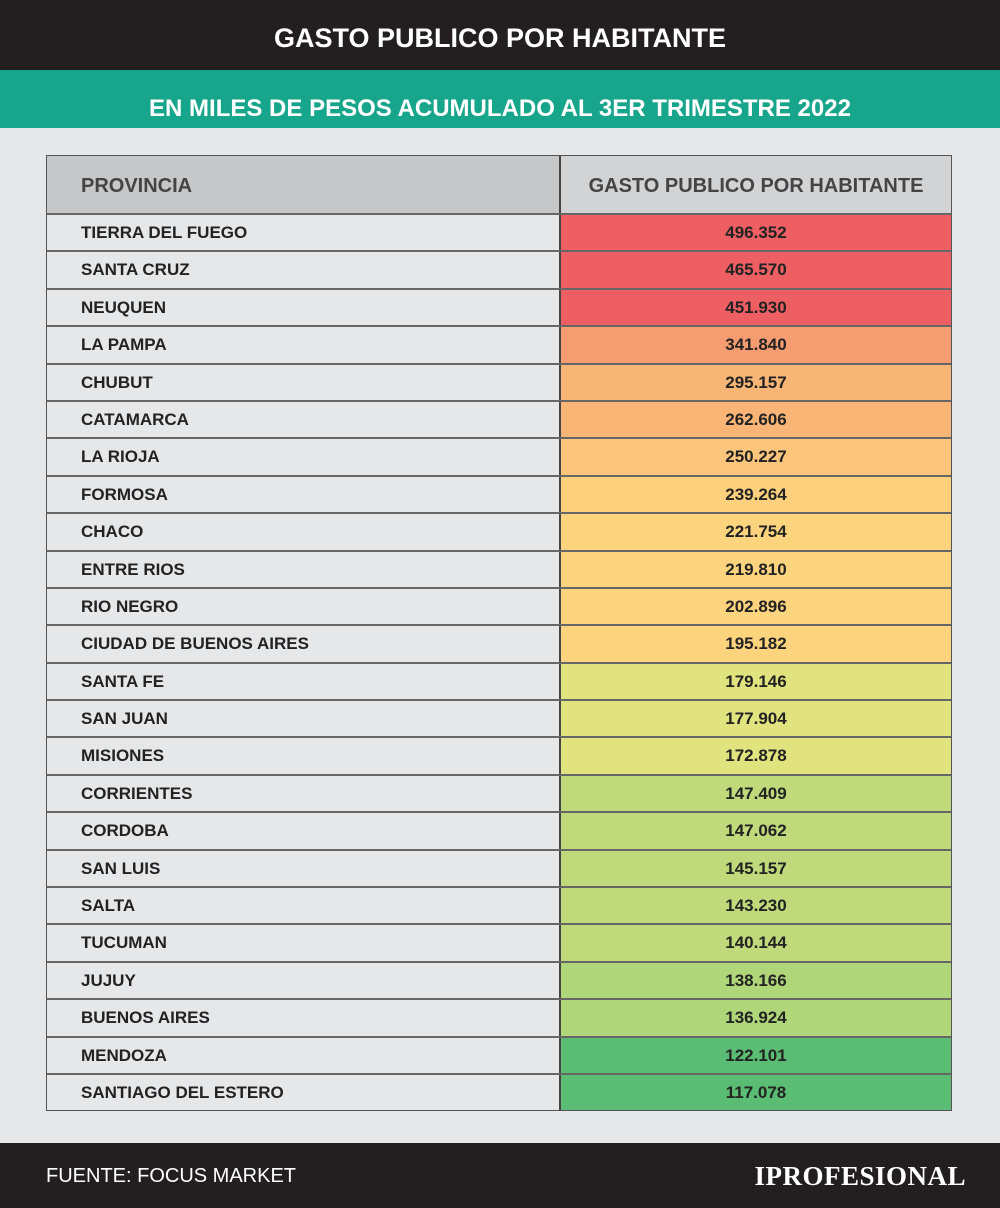  Describe the element at coordinates (303, 681) in the screenshot. I see `province-cell: SANTA FE` at that location.